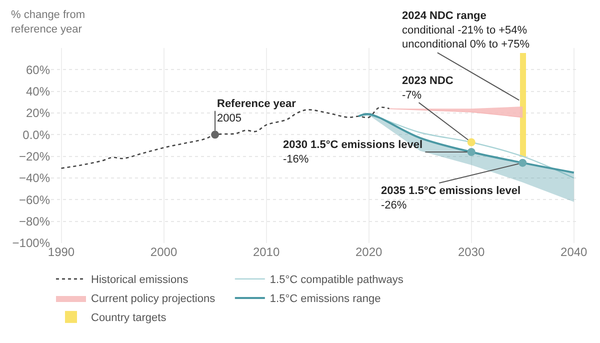 This screenshot has width=600, height=343. What do you see at coordinates (368, 252) in the screenshot?
I see `x-tick-label: 2020` at bounding box center [368, 252].